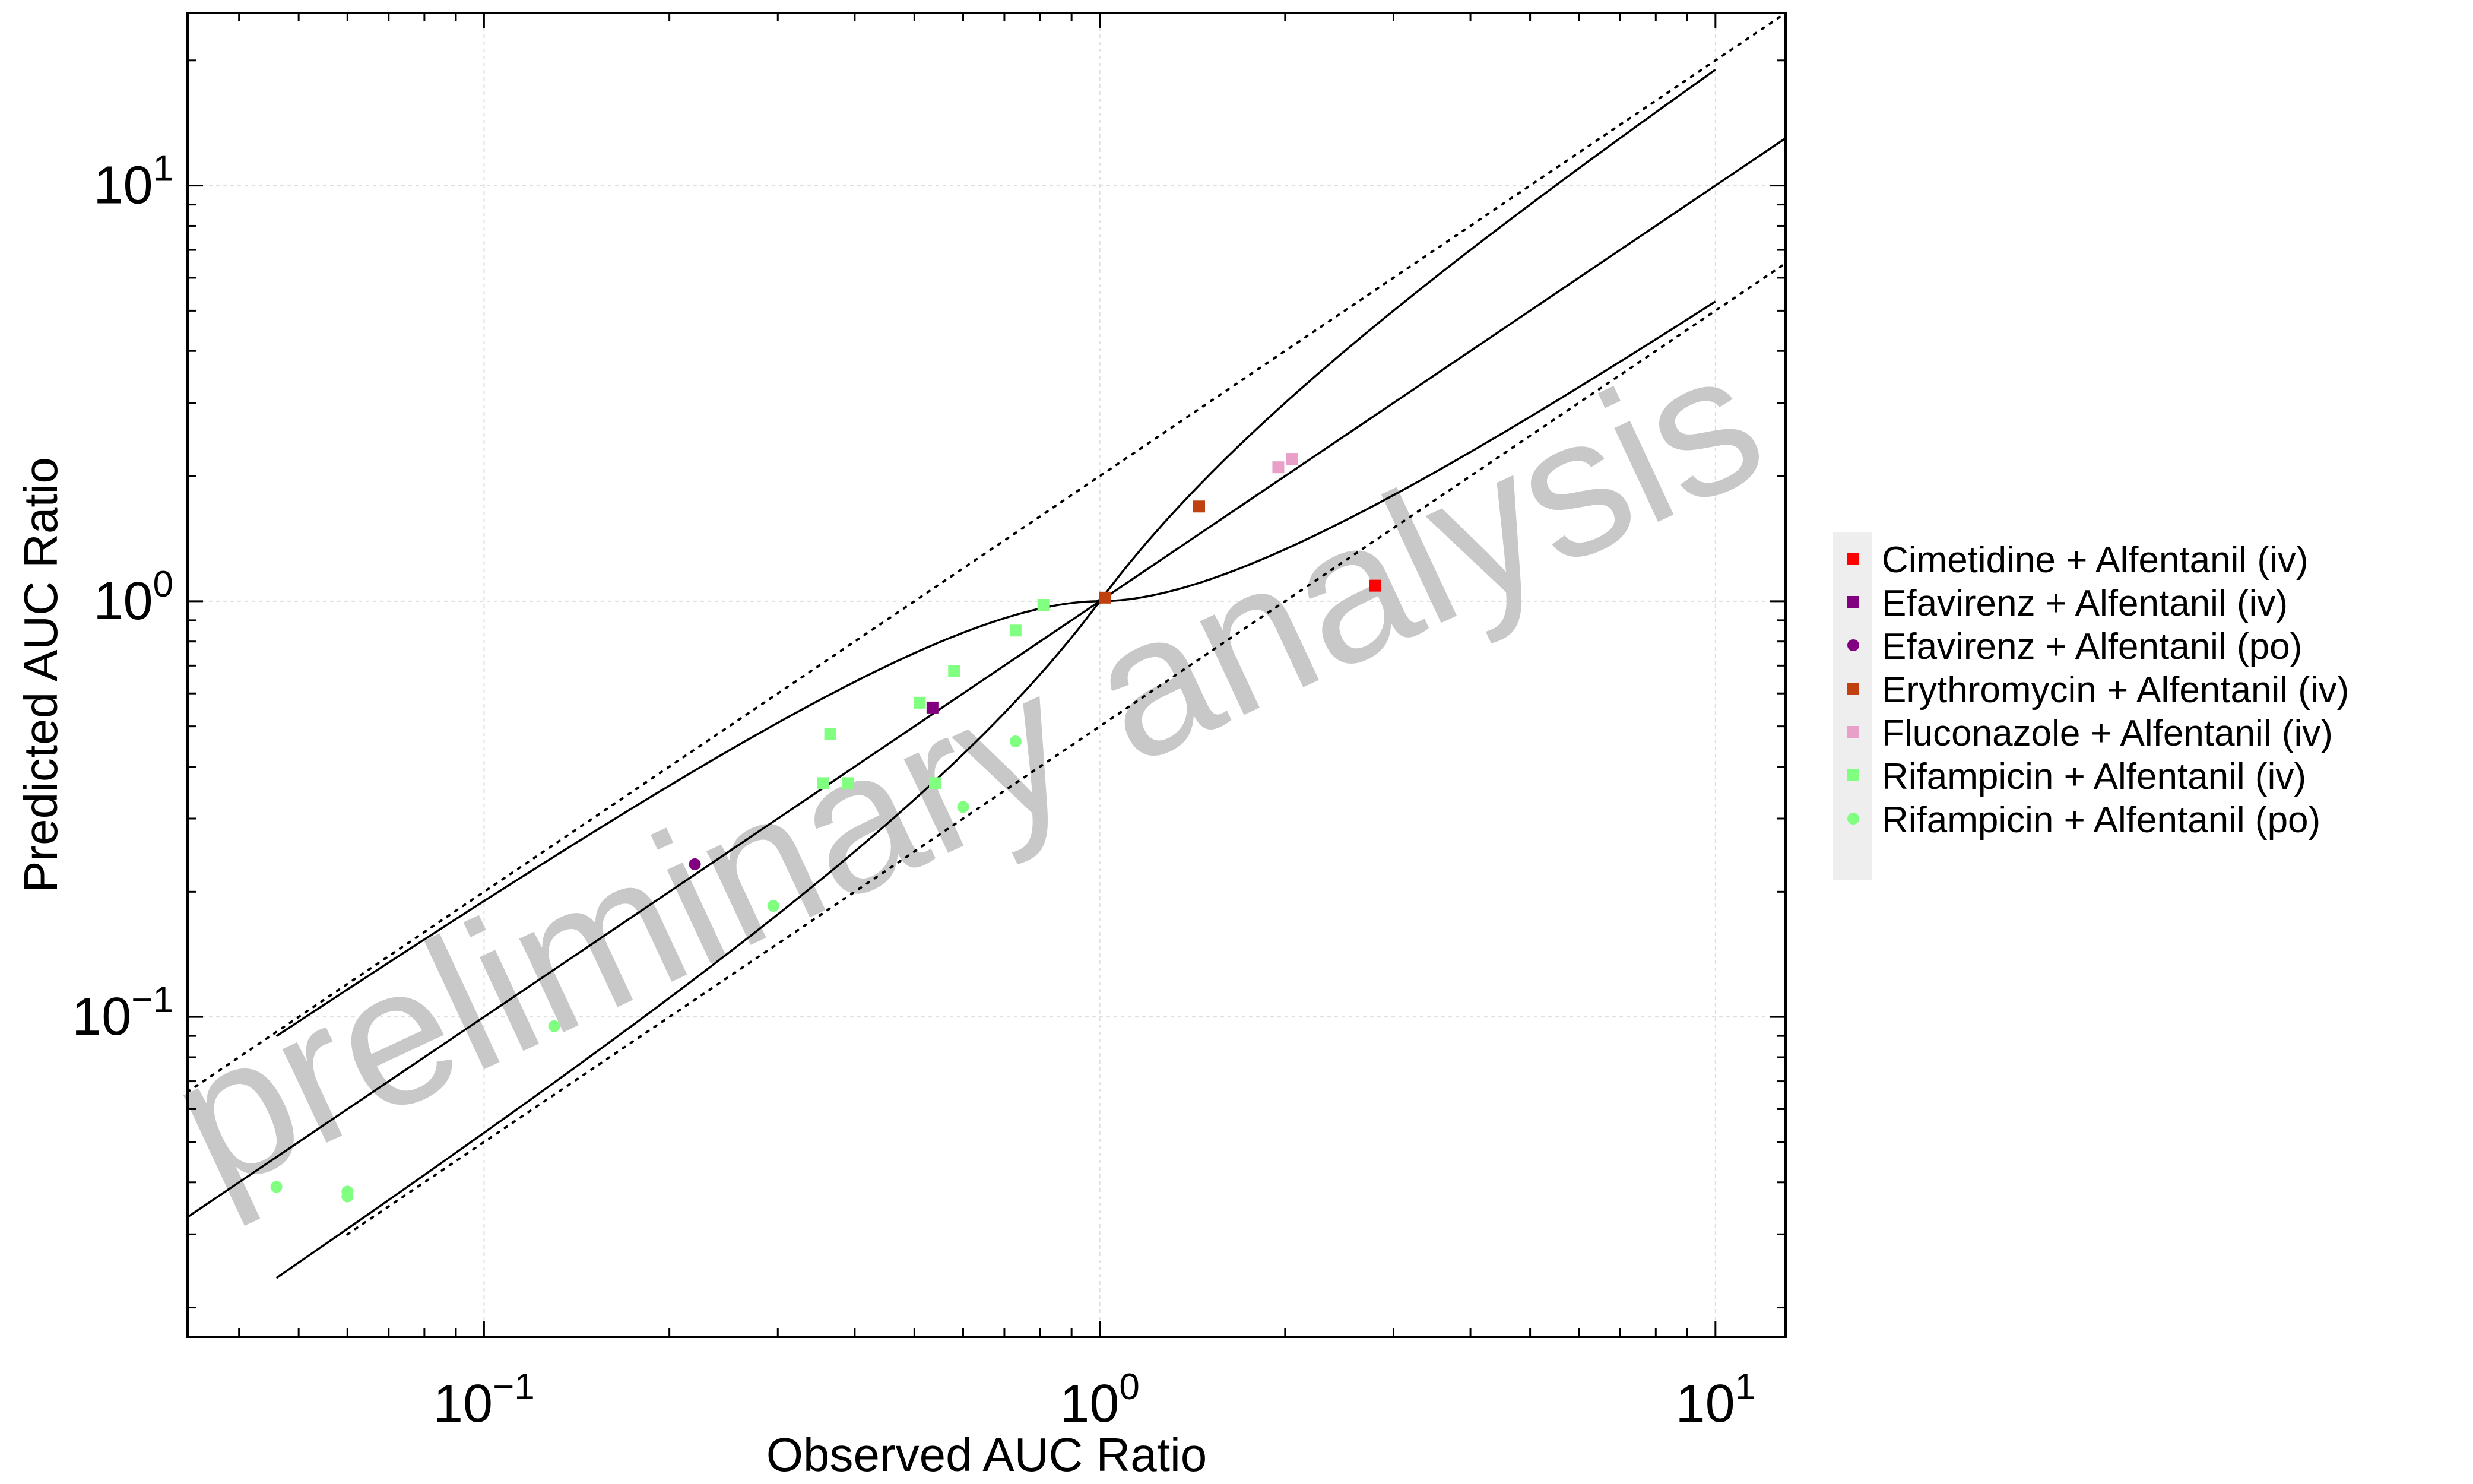  I want to click on legend-item: Efavirenz + Alfentanil (po), so click(2153, 646).